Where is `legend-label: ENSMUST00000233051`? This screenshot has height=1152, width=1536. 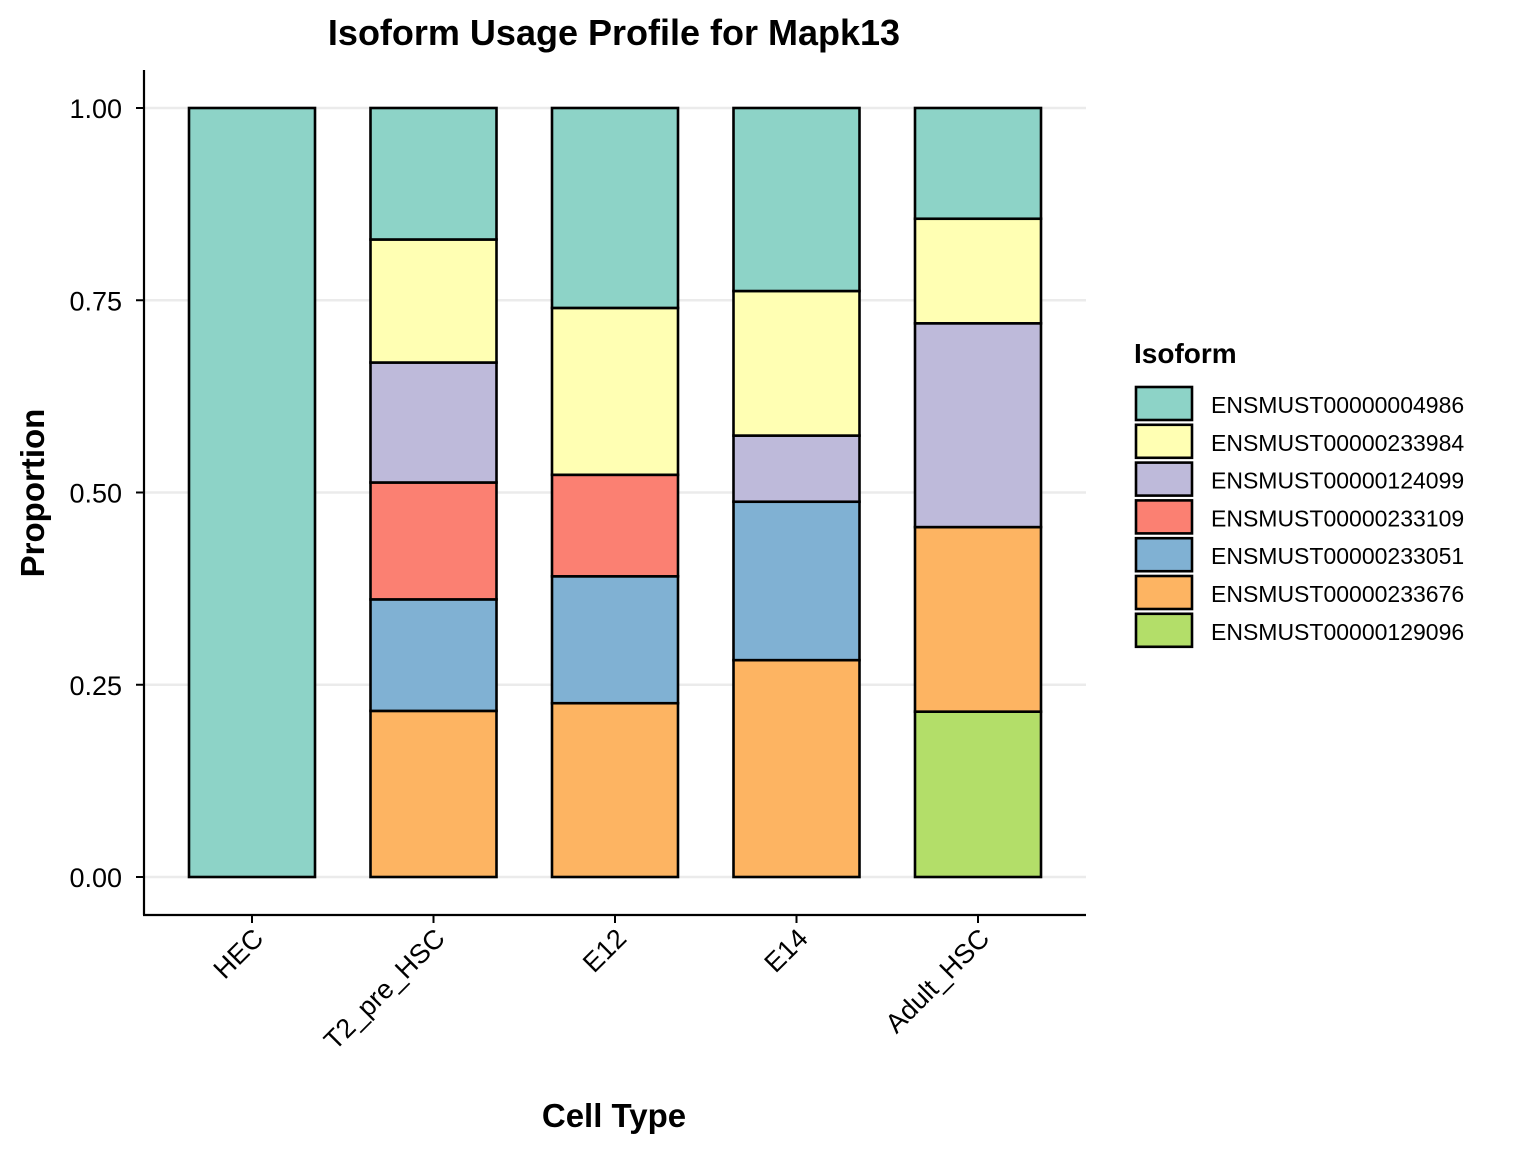
legend-label: ENSMUST00000233051 is located at coordinates (1337, 556).